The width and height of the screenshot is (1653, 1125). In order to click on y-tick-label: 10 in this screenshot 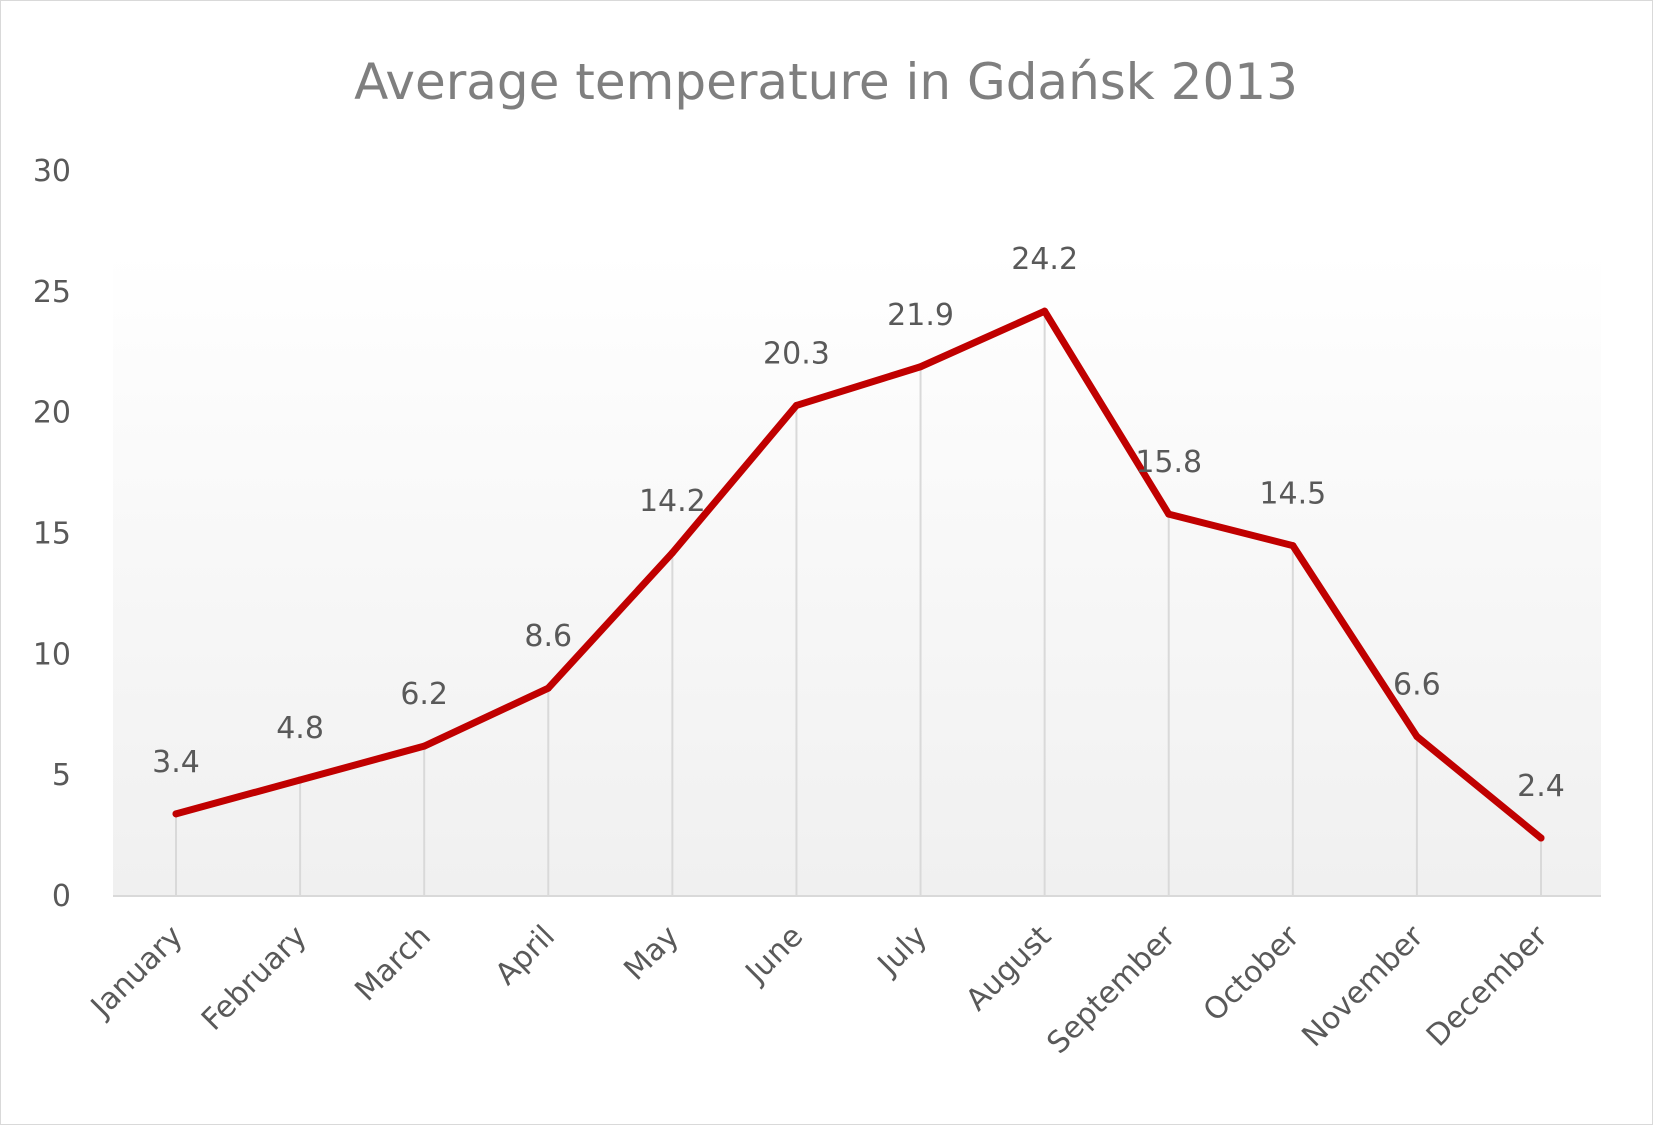, I will do `click(52, 654)`.